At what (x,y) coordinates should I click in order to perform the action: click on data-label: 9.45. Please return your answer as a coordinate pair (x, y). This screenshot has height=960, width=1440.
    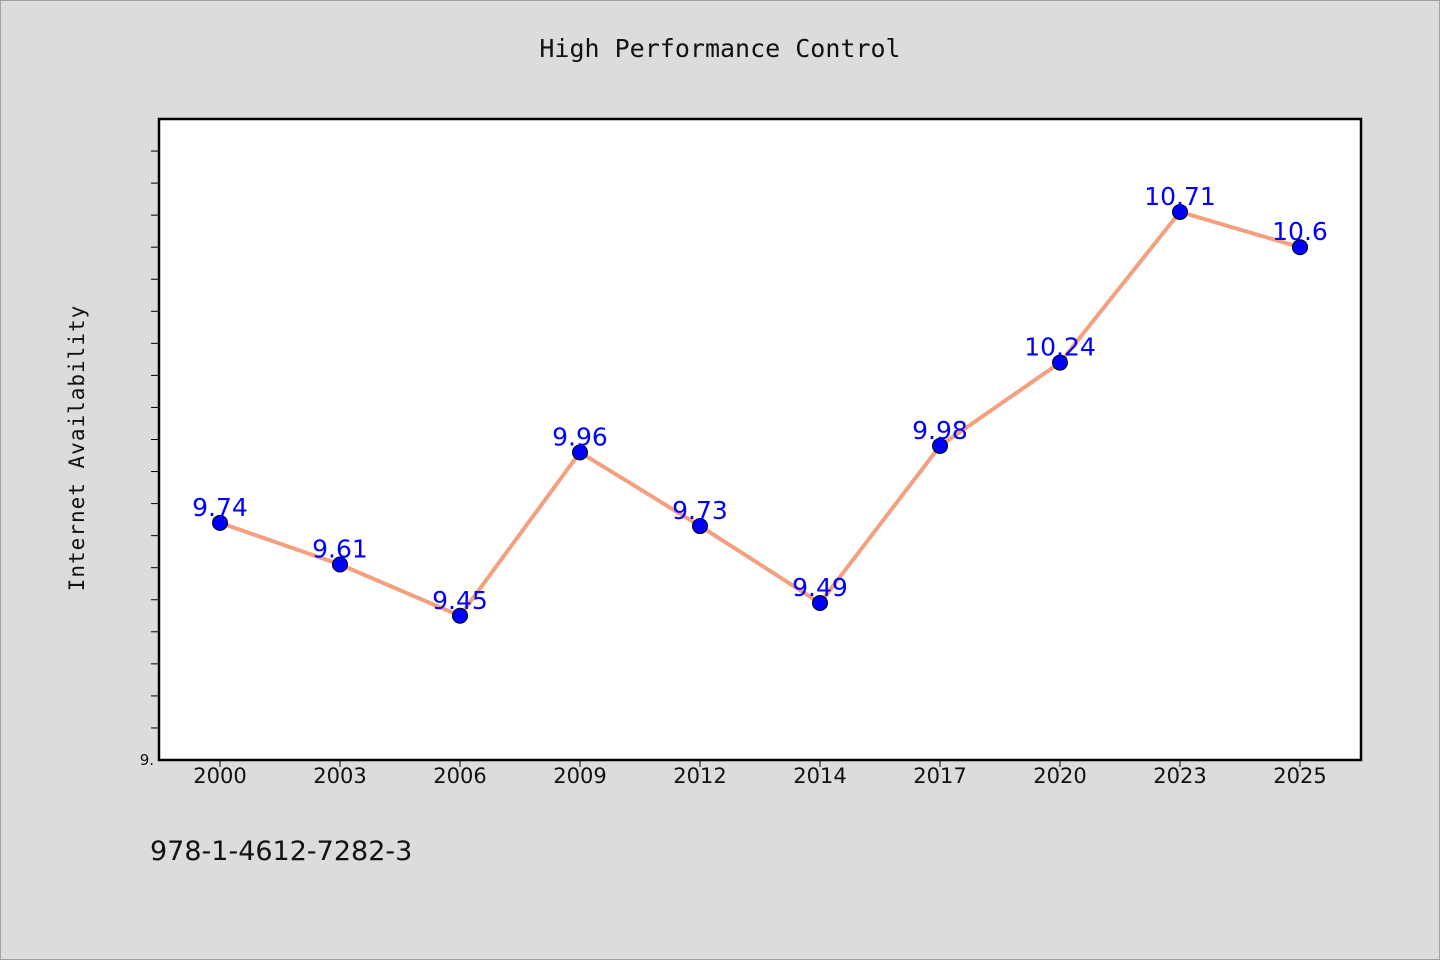
    Looking at the image, I should click on (460, 600).